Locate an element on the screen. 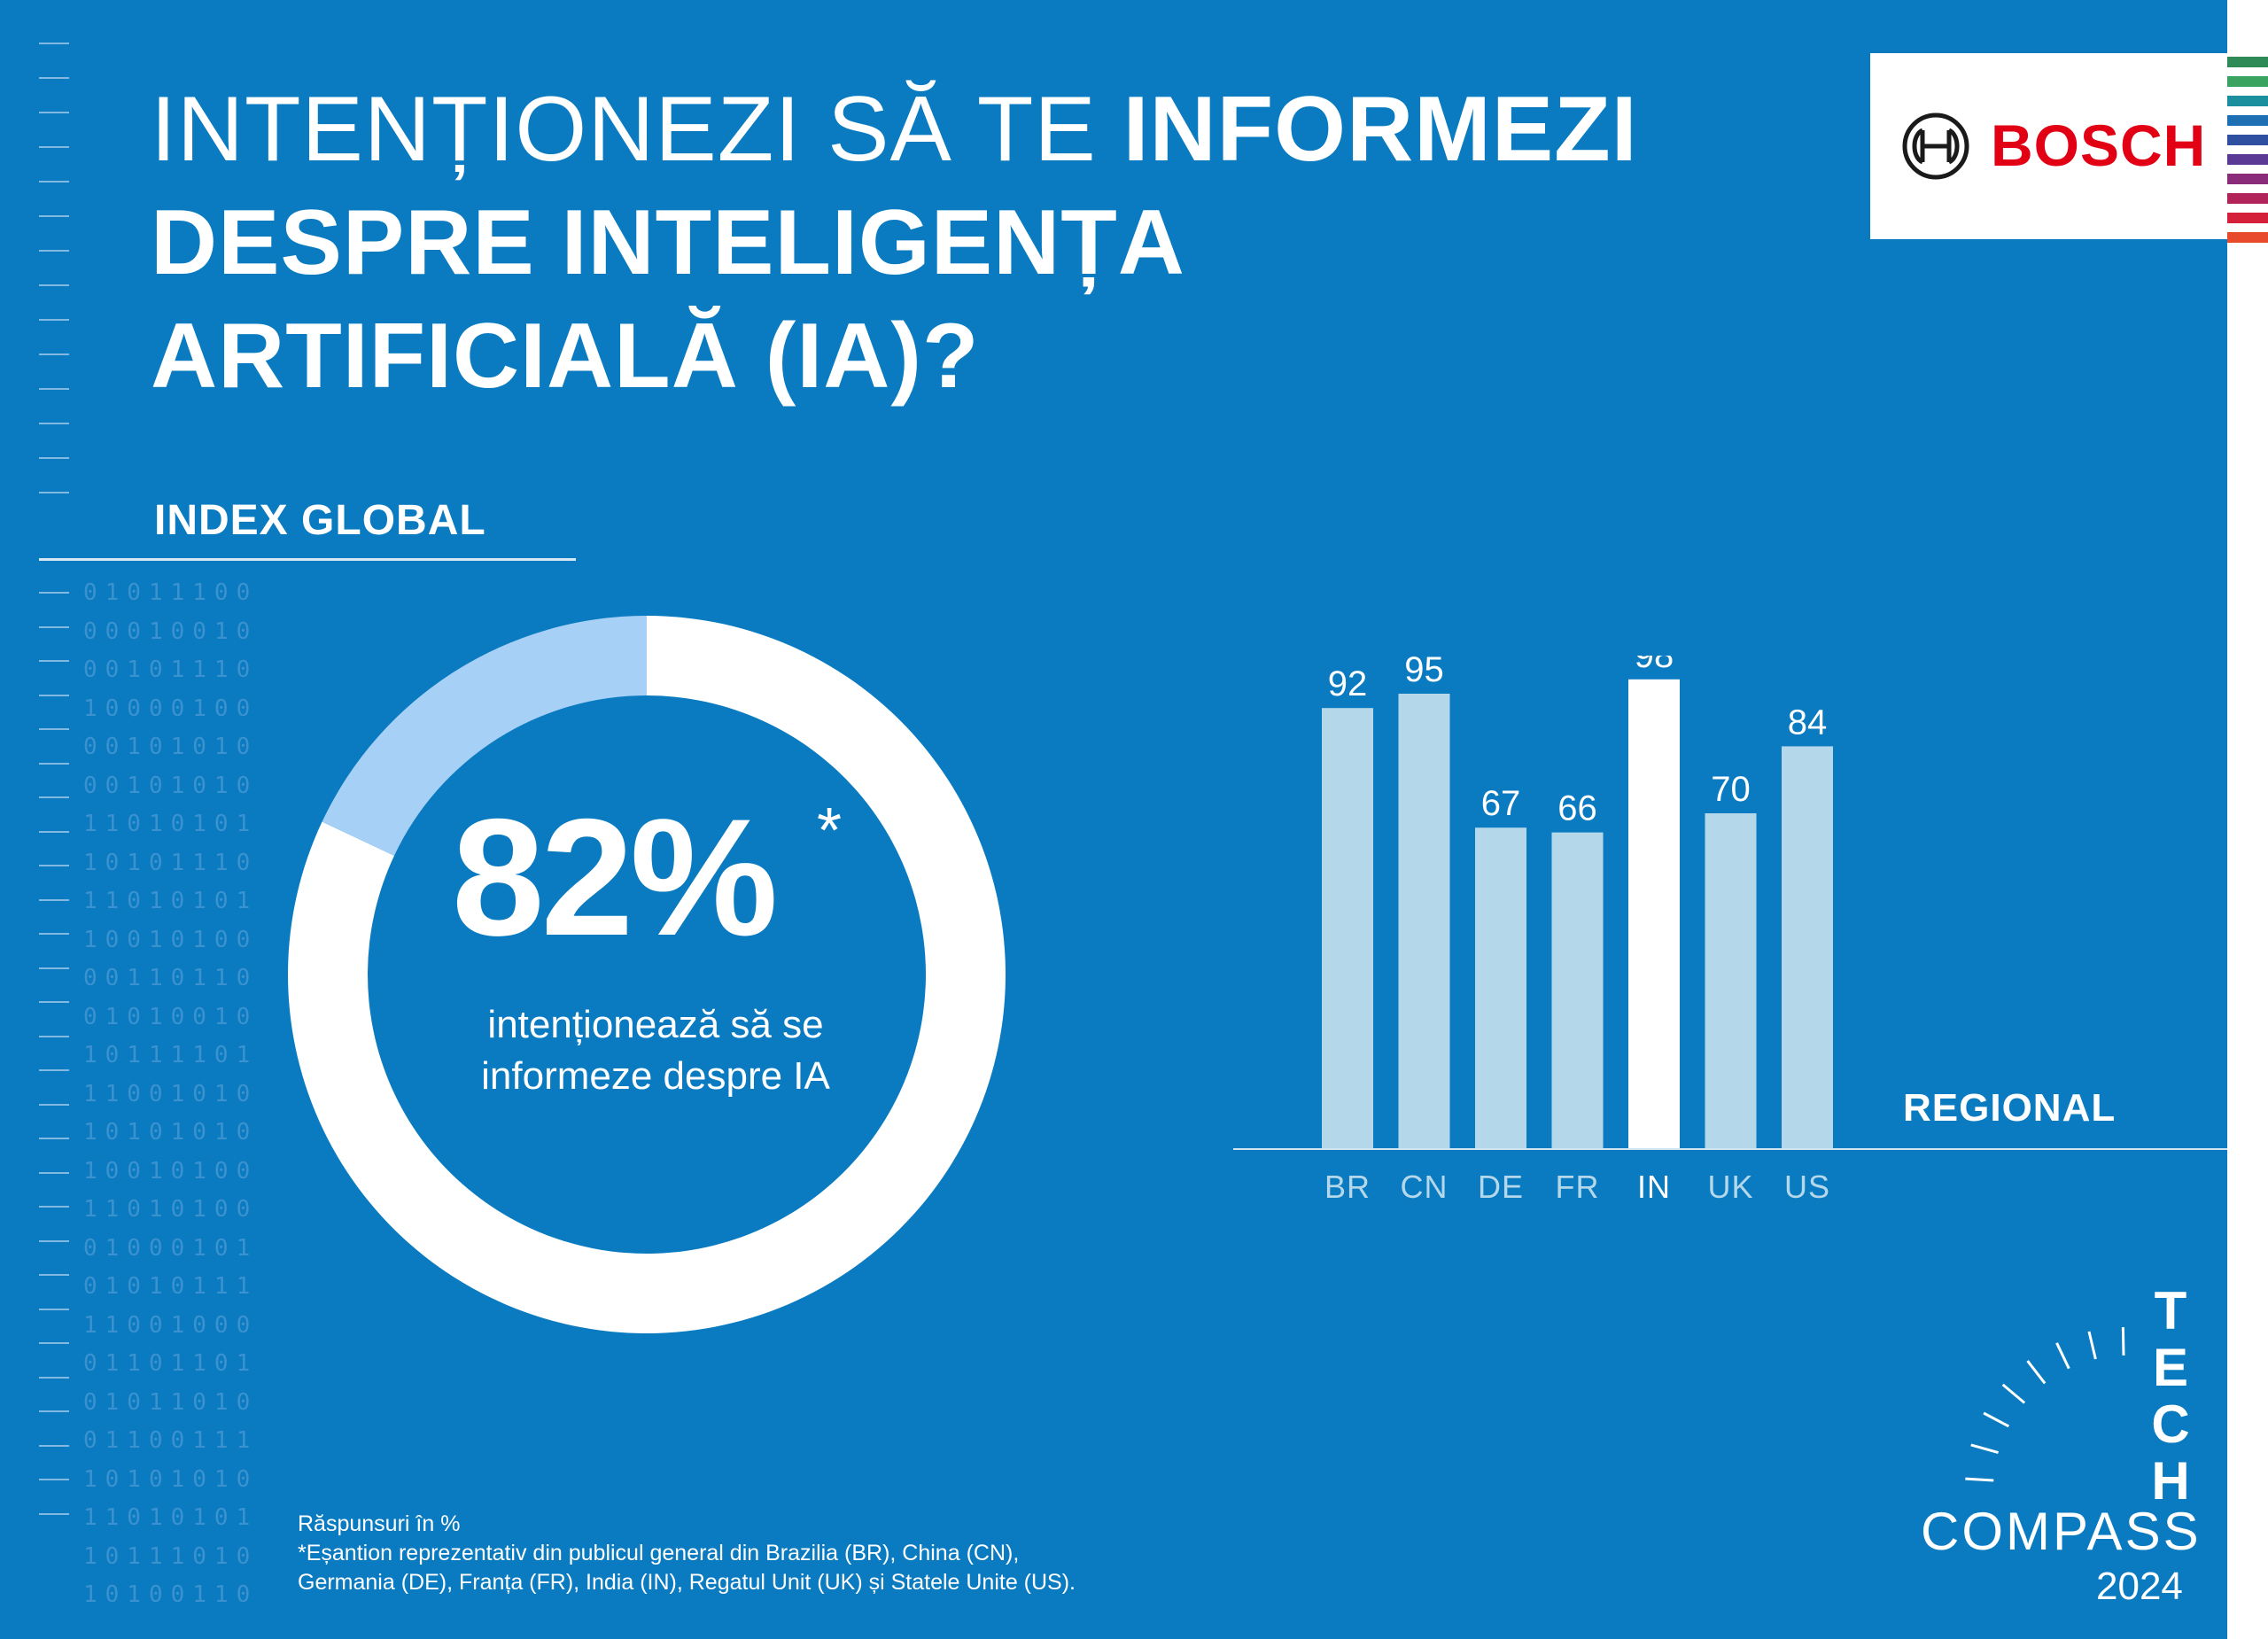 The height and width of the screenshot is (1639, 2268). index-global-label: INDEX GLOBAL is located at coordinates (320, 520).